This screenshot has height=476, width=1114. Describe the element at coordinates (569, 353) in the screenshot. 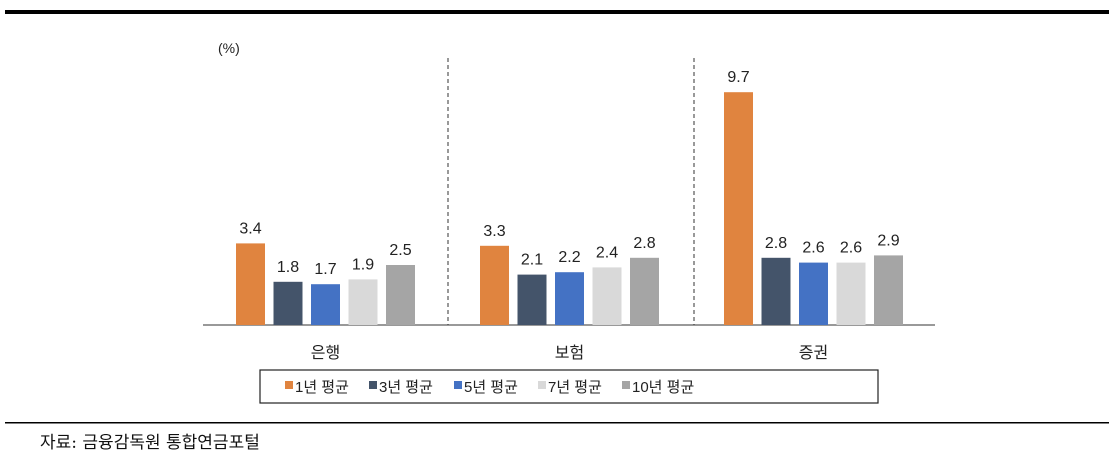

I see `category-label: 보험` at that location.